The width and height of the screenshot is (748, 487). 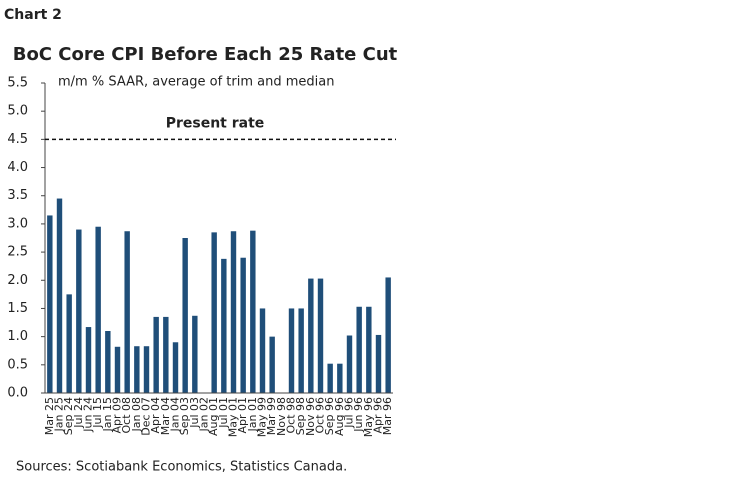 I want to click on x-tick-label: May 96, so click(x=368, y=417).